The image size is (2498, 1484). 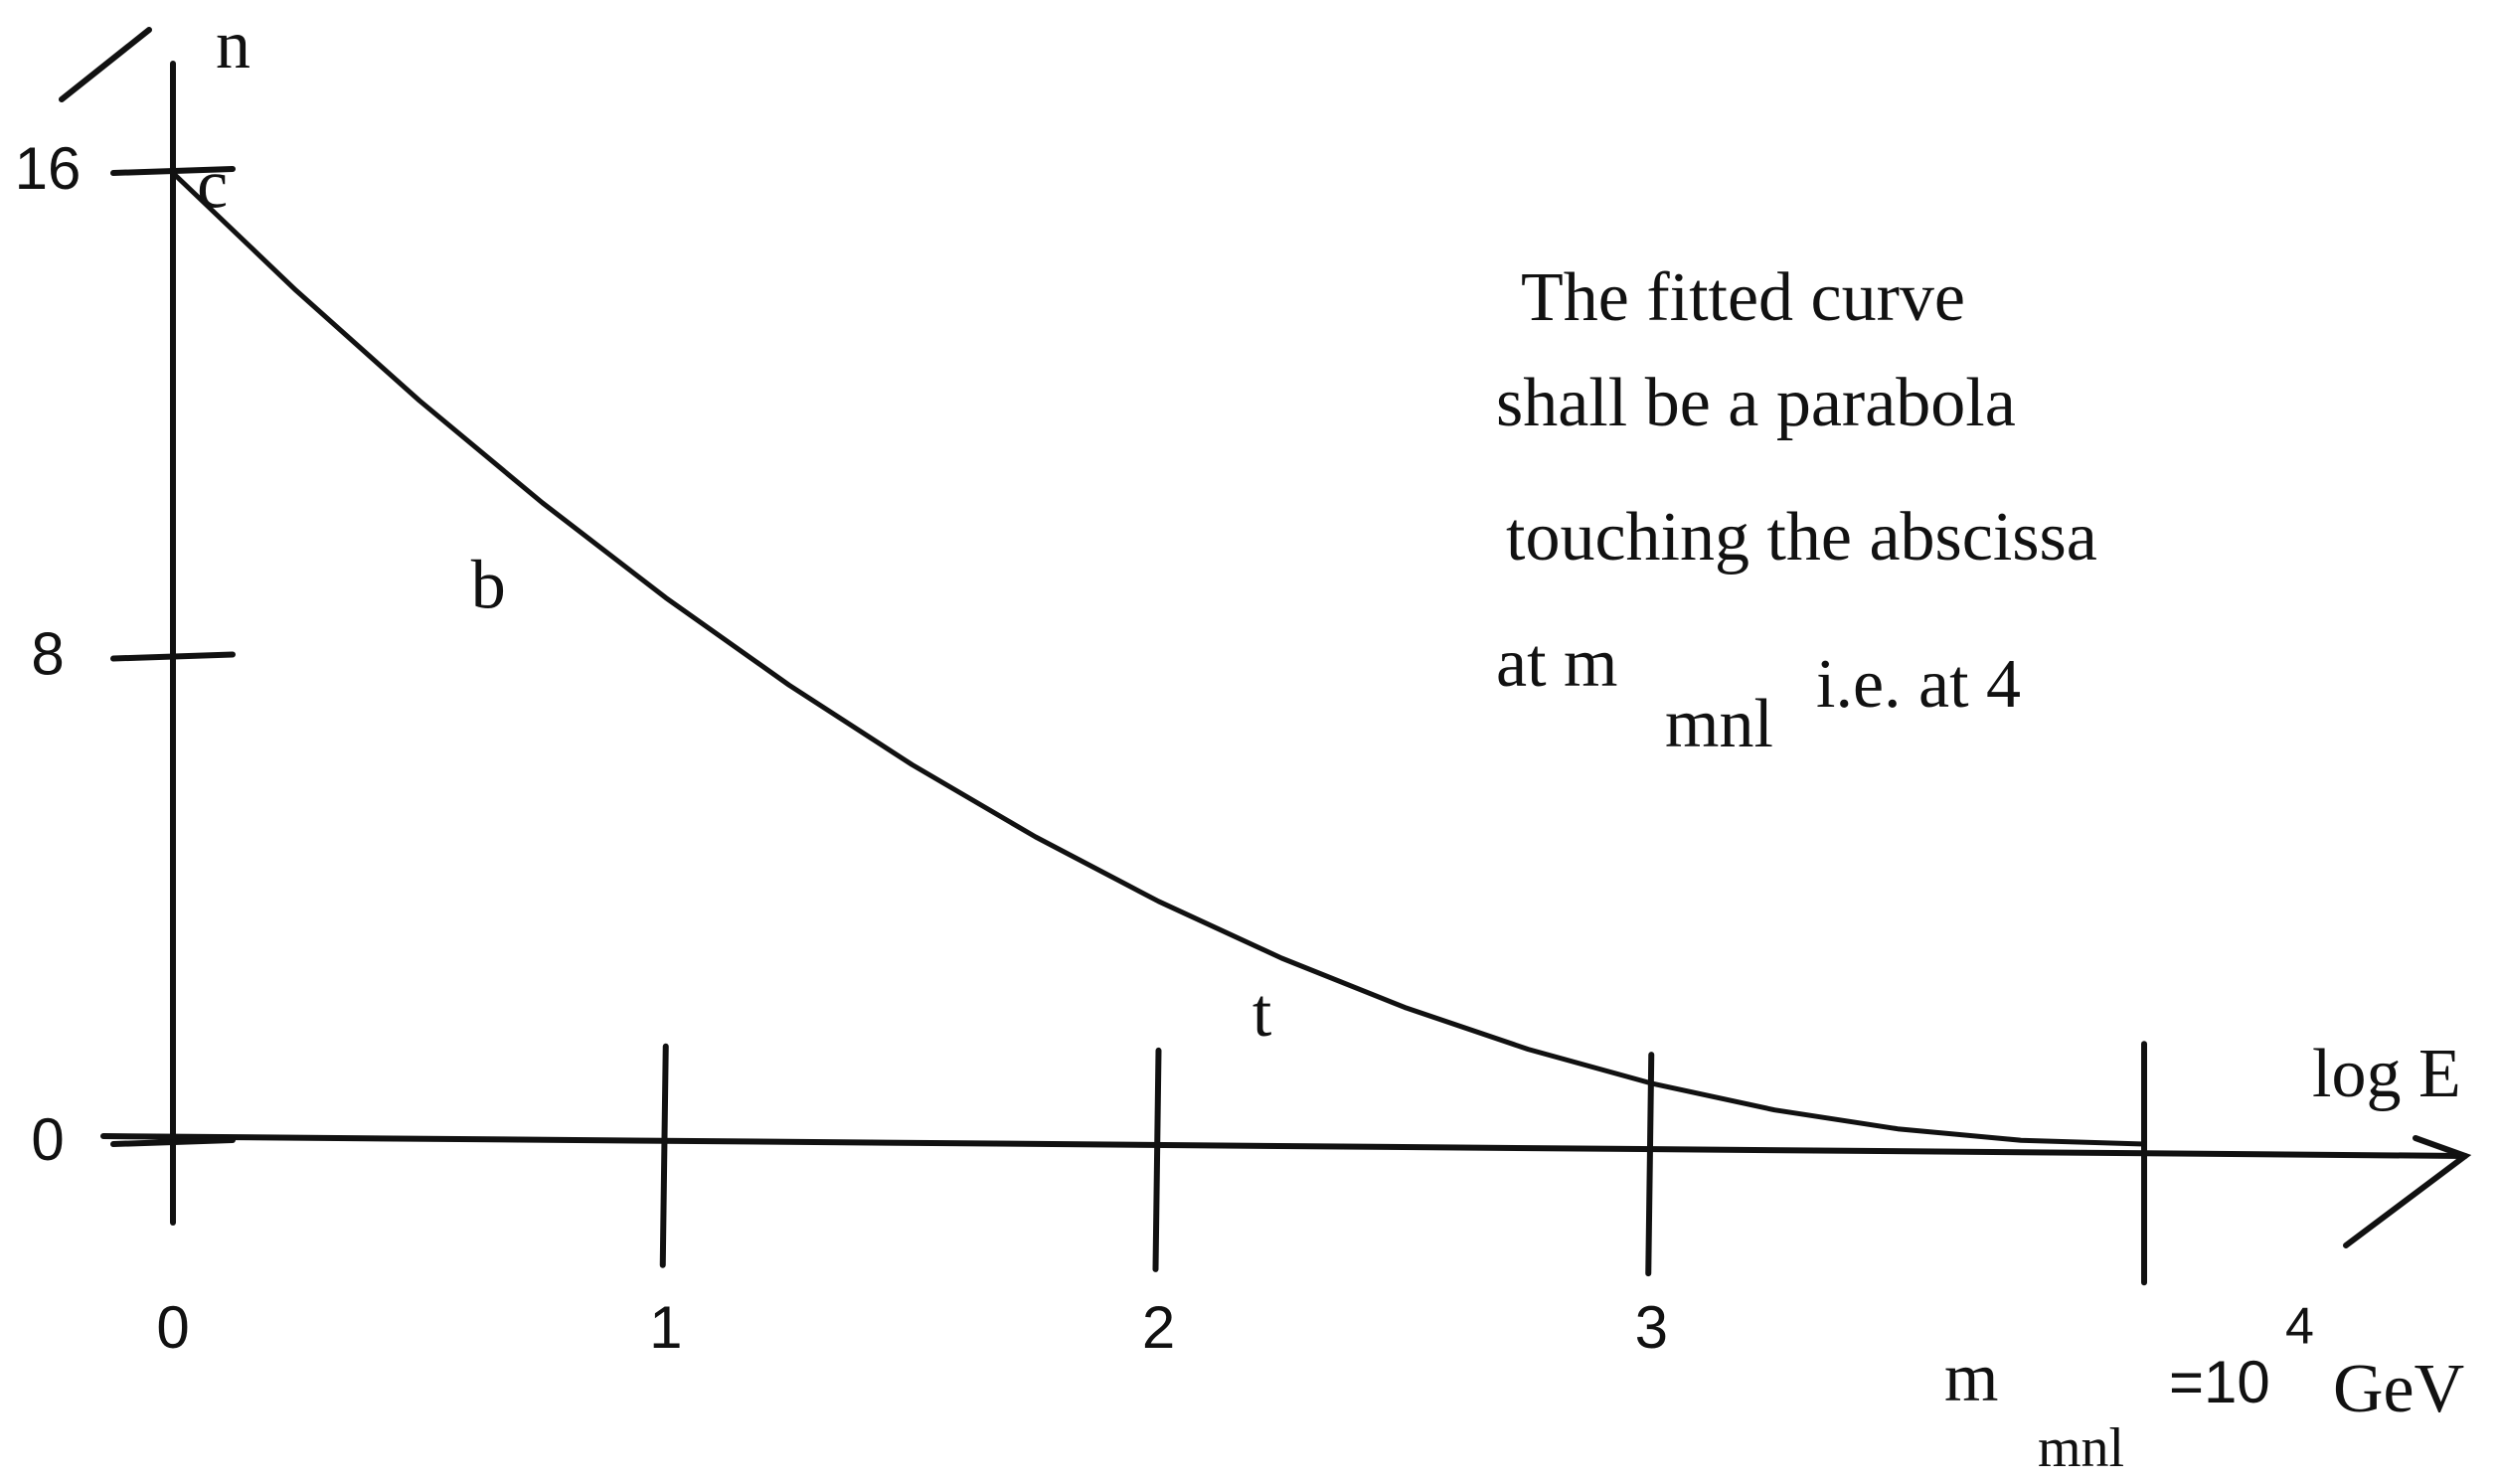 What do you see at coordinates (2387, 1074) in the screenshot?
I see `x-axis-label: log E` at bounding box center [2387, 1074].